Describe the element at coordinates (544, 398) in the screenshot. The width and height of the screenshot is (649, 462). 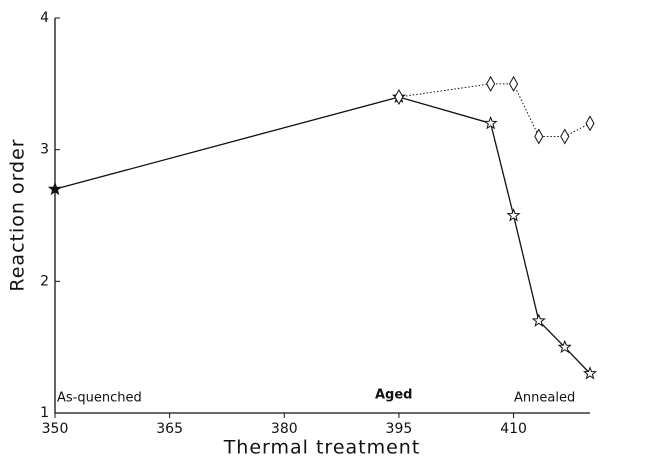
I see `annotation: Annealed` at that location.